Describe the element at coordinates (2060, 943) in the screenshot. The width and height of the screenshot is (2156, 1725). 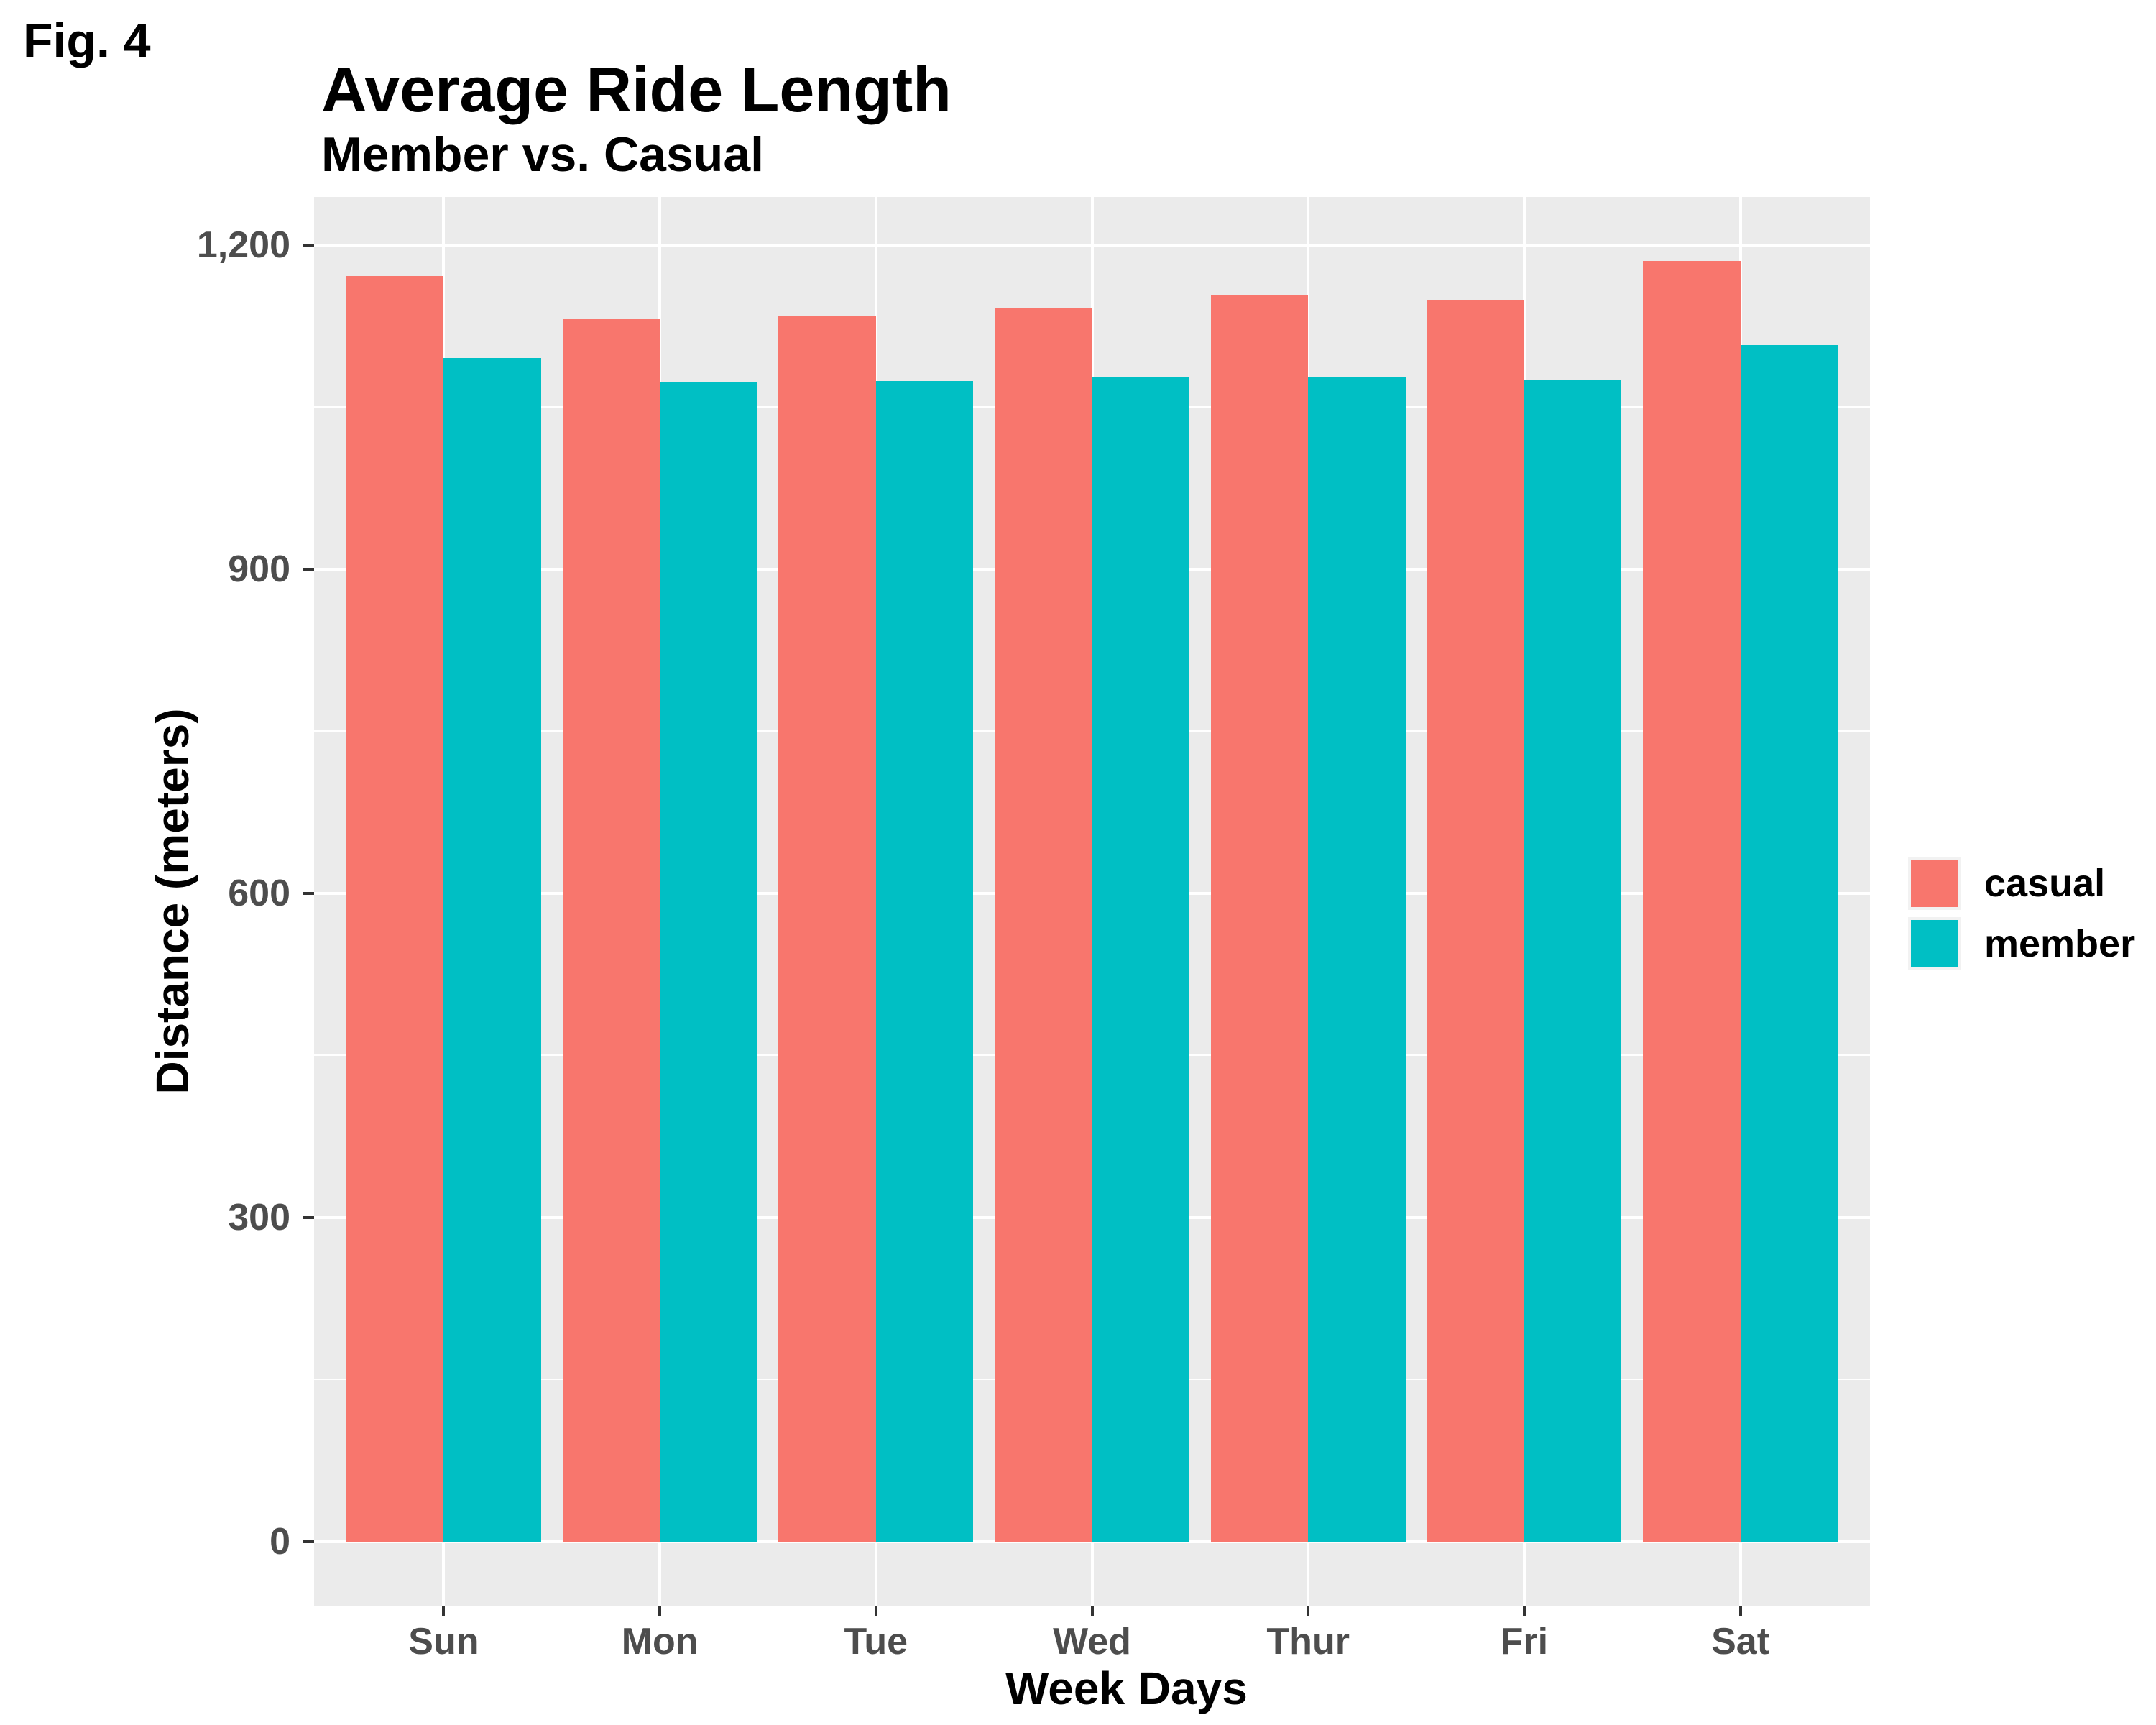
I see `legend-label-member: member` at that location.